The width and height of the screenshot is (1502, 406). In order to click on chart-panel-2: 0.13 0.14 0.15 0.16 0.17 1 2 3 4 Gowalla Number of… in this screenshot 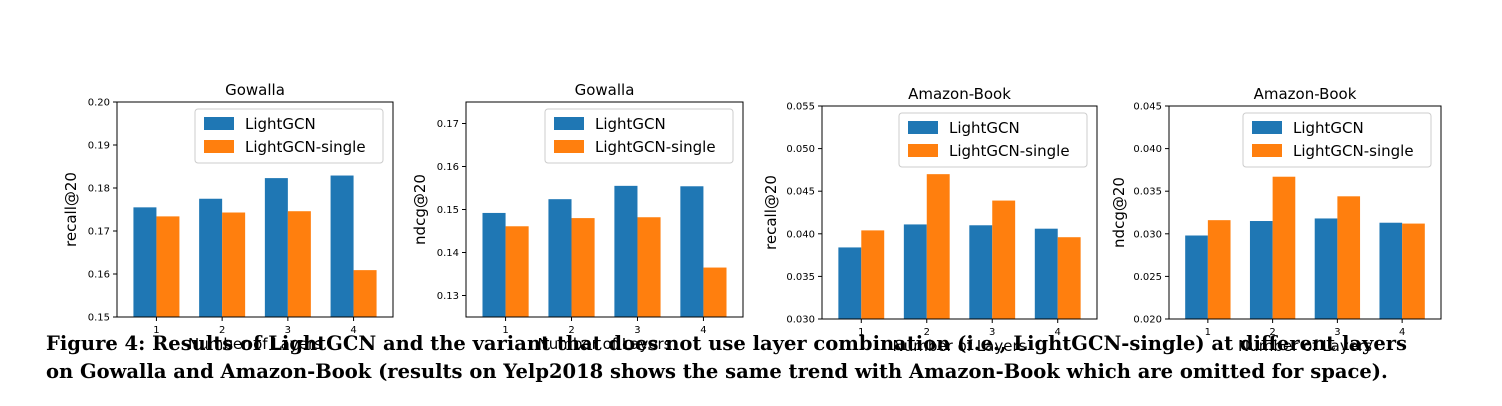, I will do `click(577, 217)`.